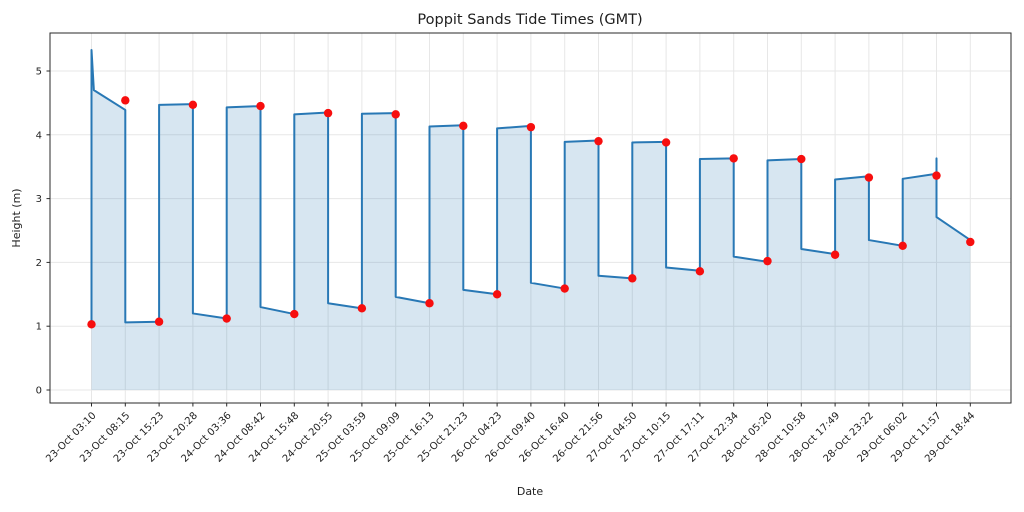 This screenshot has width=1024, height=512. What do you see at coordinates (39, 391) in the screenshot?
I see `y-tick-label: 0` at bounding box center [39, 391].